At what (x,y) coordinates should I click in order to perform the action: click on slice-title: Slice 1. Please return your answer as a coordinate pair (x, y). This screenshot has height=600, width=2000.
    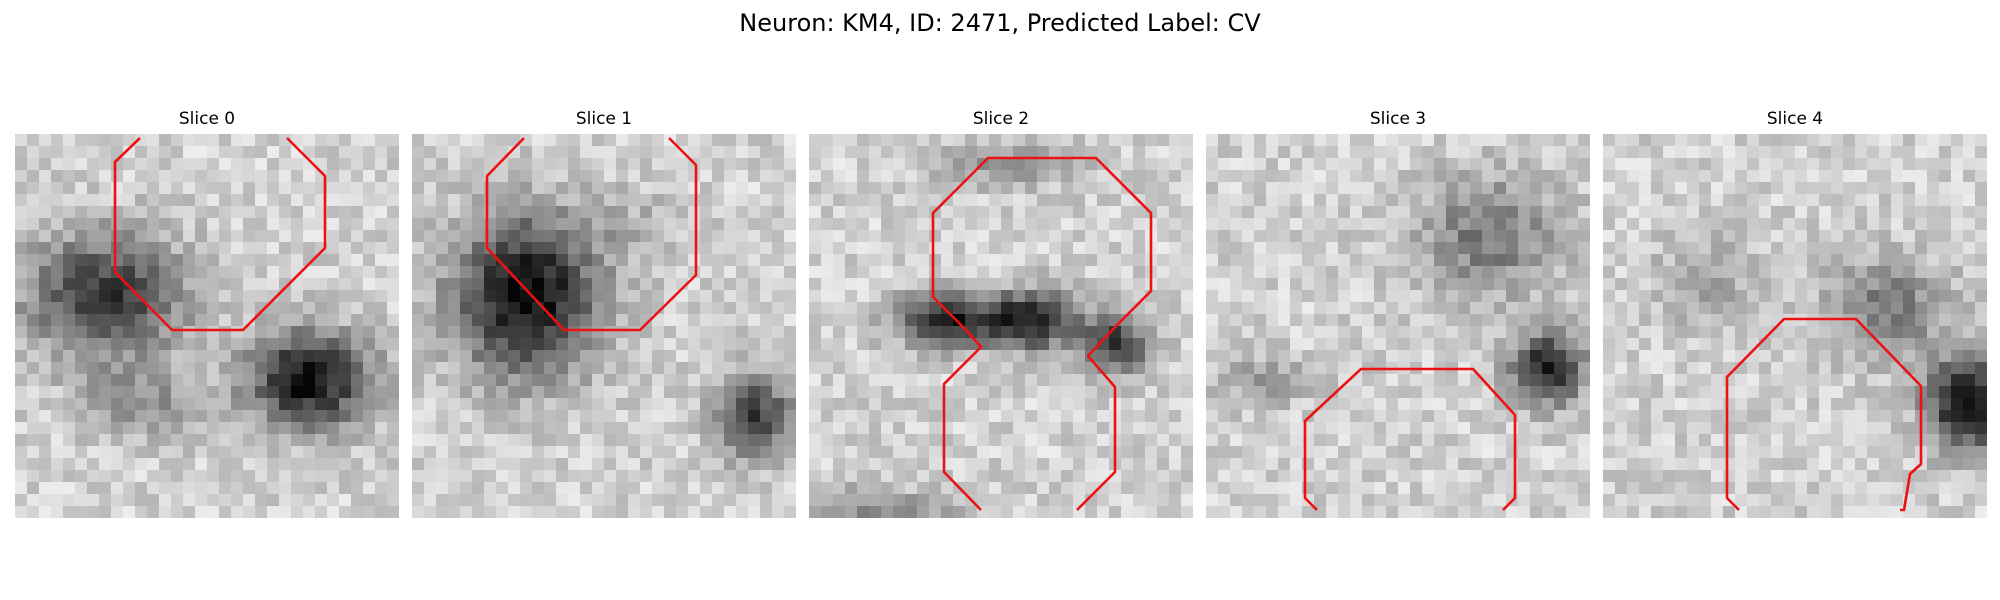
    Looking at the image, I should click on (604, 119).